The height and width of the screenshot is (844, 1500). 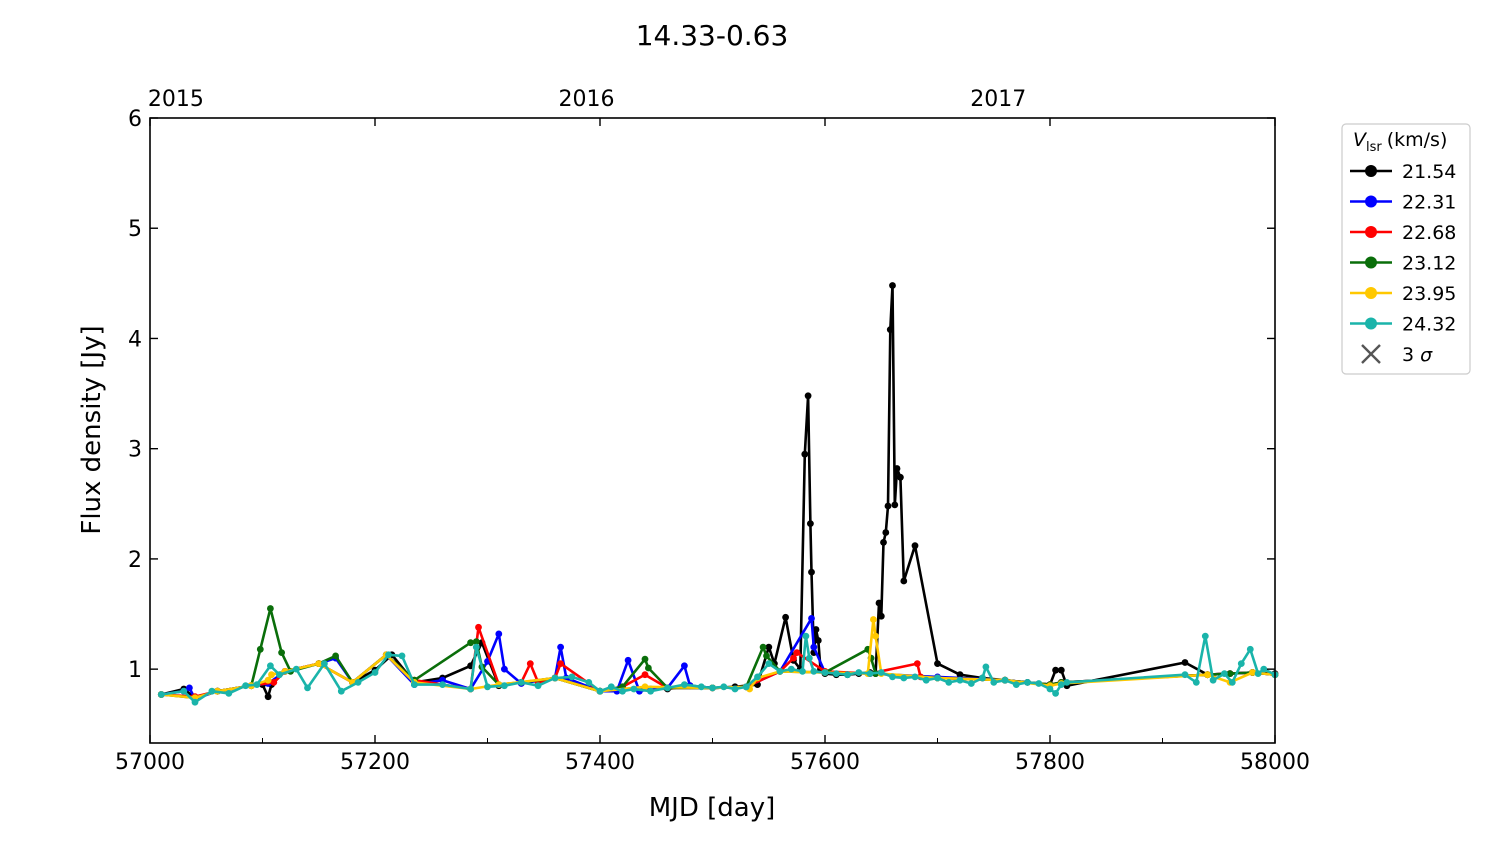 I want to click on legend-entry-sigma: 3 σ, so click(x=1397, y=355).